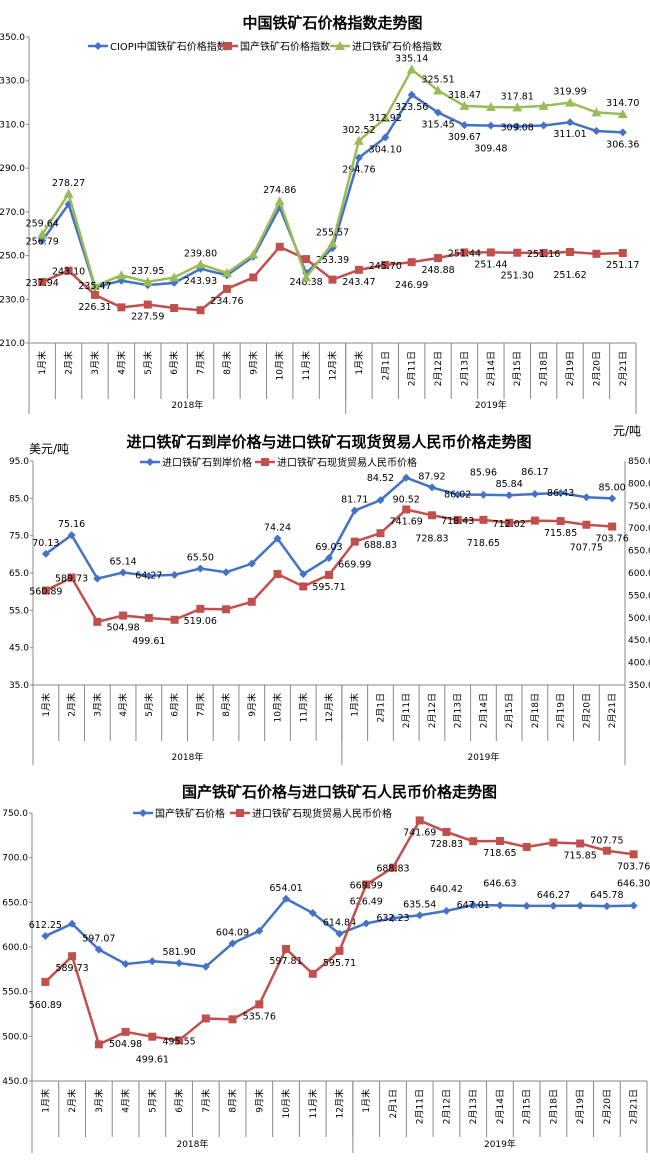 This screenshot has height=1165, width=650. I want to click on y-tick-label: 650.0, so click(15, 903).